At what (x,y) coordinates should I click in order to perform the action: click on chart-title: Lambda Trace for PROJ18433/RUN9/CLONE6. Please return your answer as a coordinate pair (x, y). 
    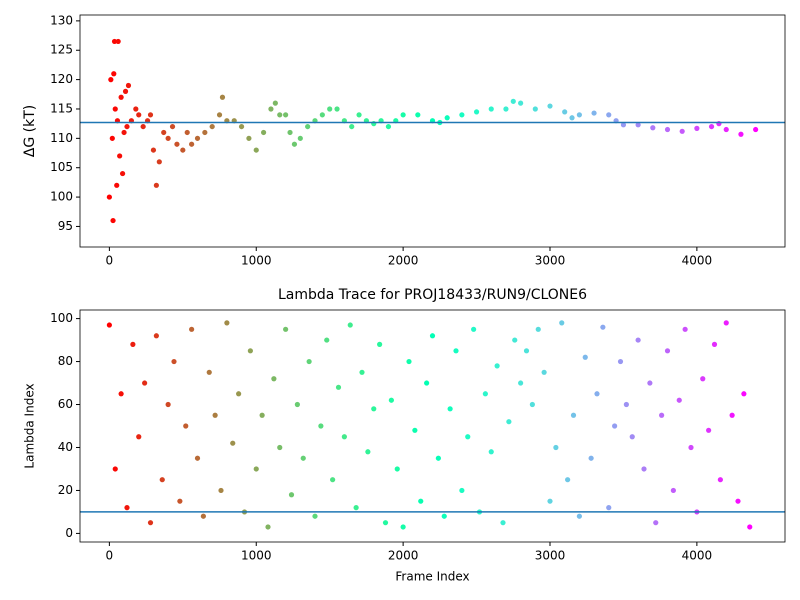
    Looking at the image, I should click on (432, 295).